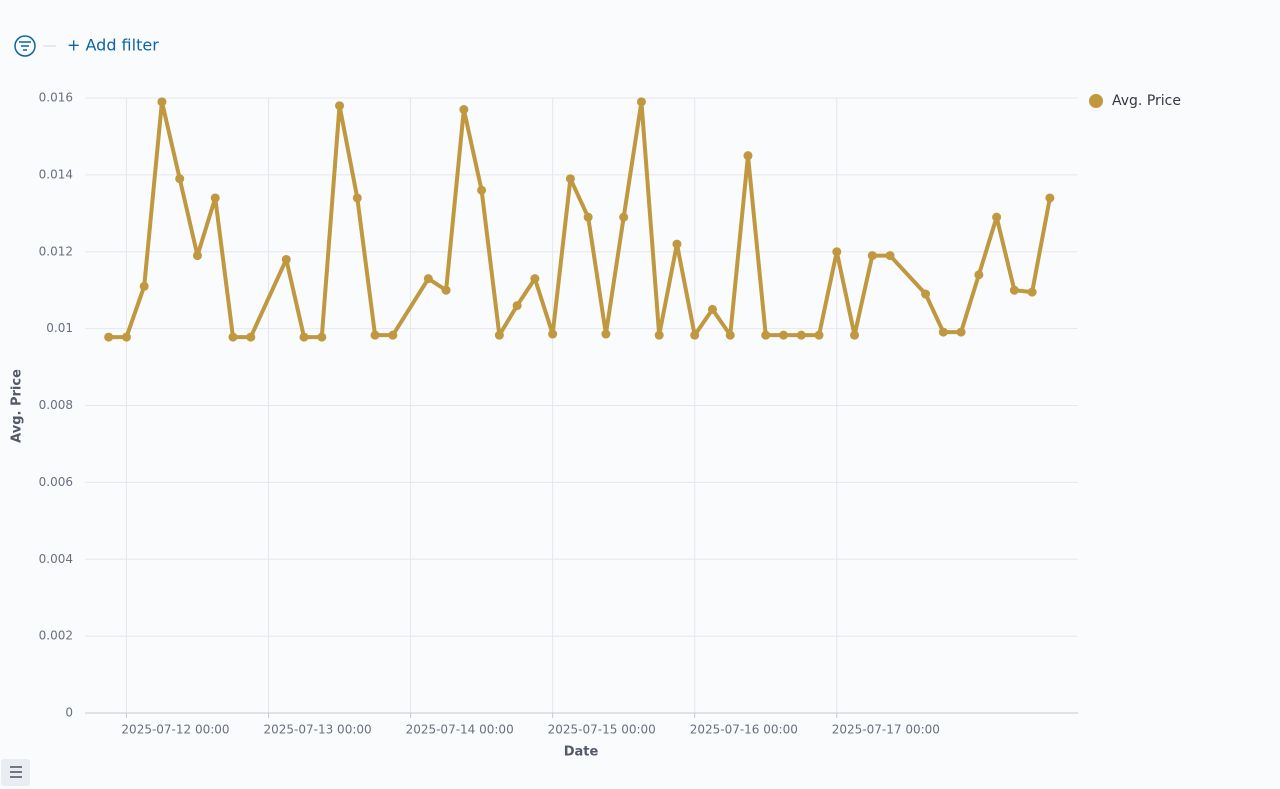 The image size is (1280, 789). I want to click on y-tick-label: 0.014, so click(56, 174).